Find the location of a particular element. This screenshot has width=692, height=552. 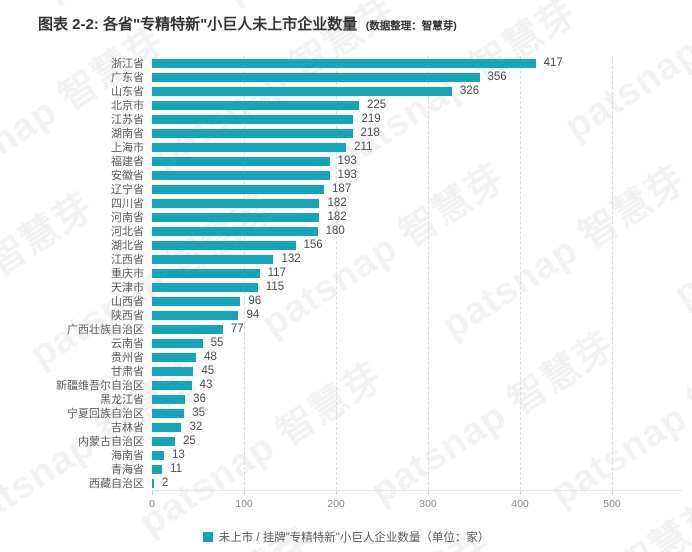

category-label: 广西壮族自治区 is located at coordinates (105, 330).